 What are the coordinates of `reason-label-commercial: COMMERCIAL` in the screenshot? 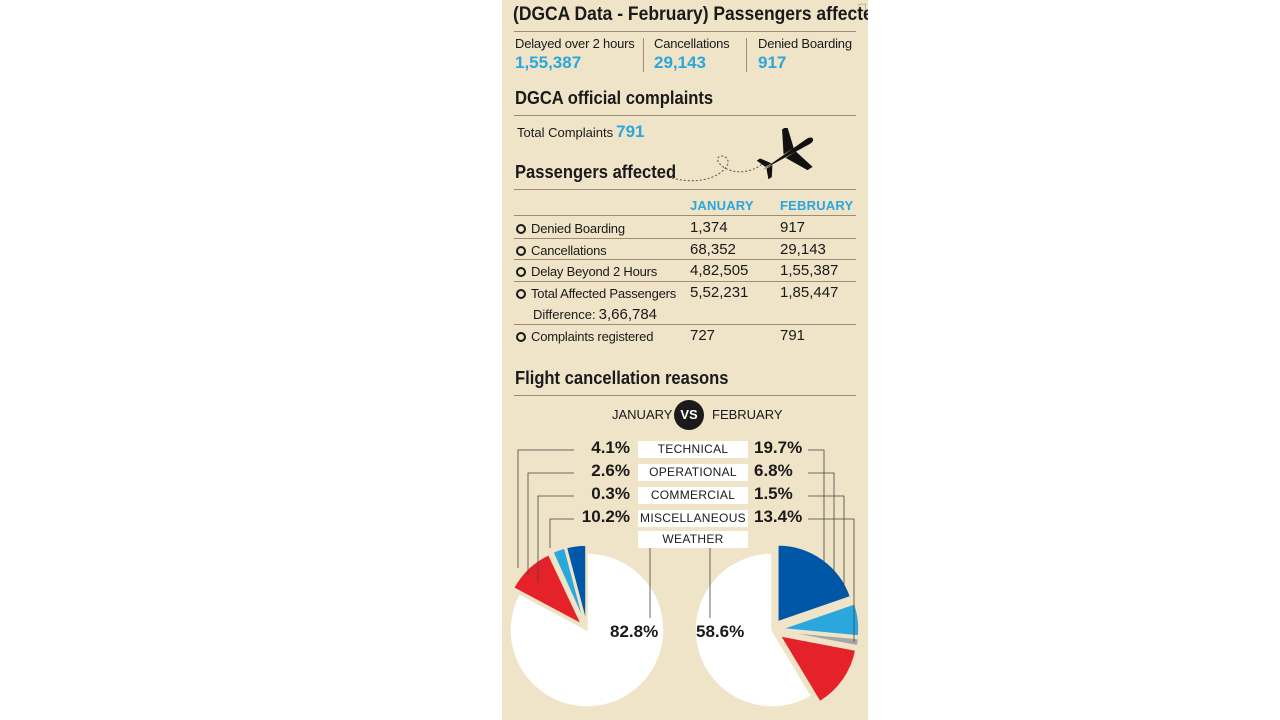 It's located at (693, 495).